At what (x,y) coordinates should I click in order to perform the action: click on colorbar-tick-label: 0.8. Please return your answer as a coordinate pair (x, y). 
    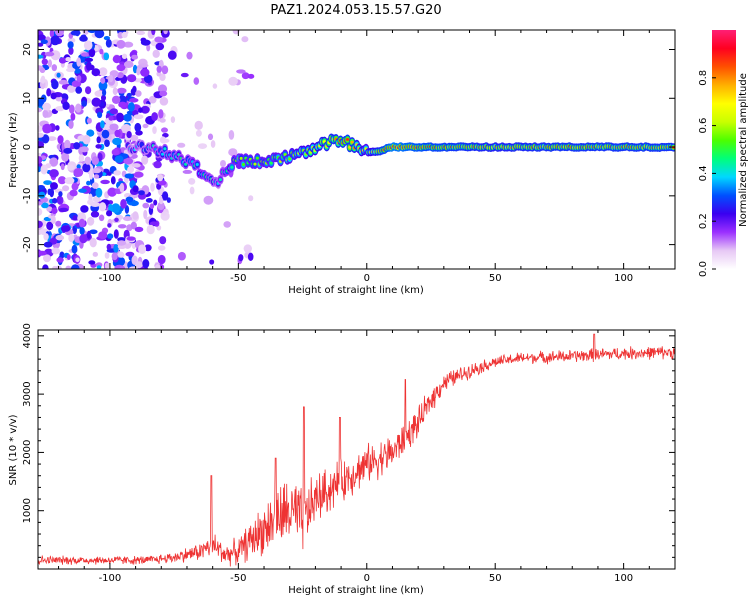
    Looking at the image, I should click on (703, 78).